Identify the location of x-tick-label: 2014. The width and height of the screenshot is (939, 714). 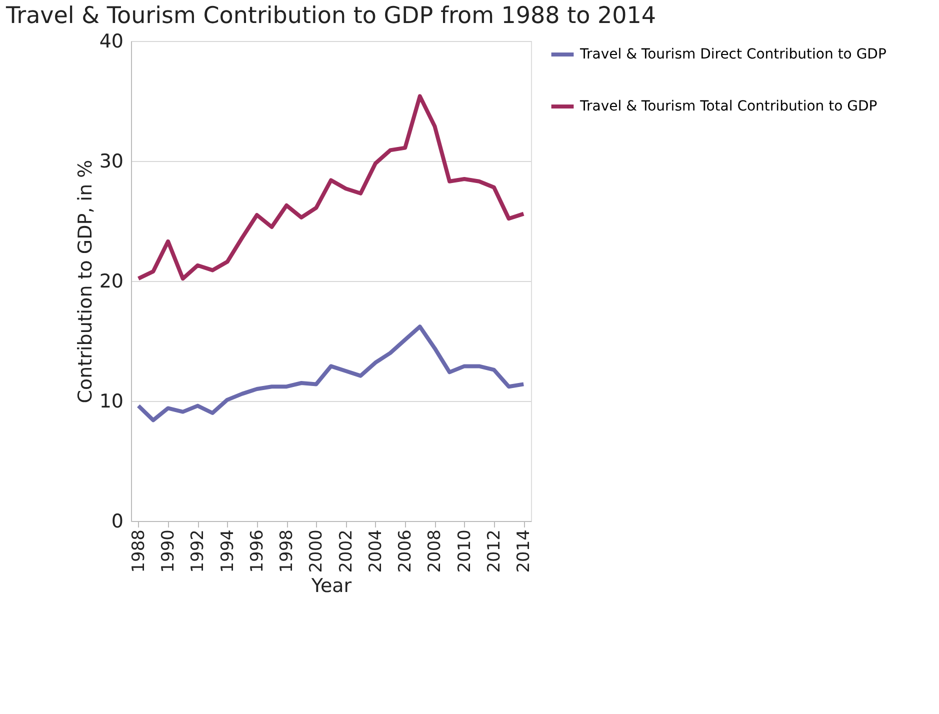
(524, 551).